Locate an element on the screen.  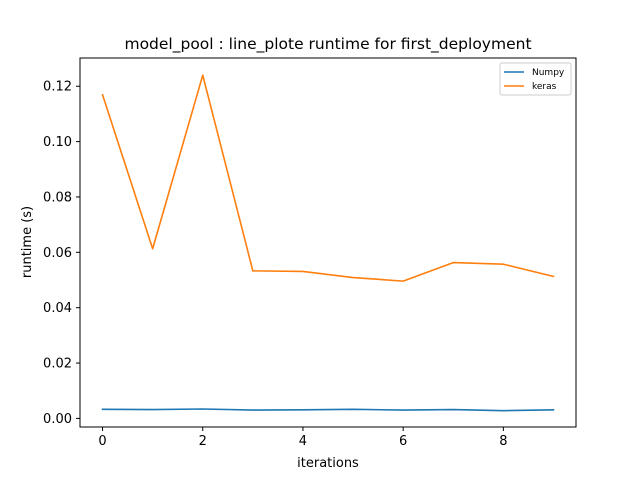
y-axis-label: runtime (s) is located at coordinates (27, 242).